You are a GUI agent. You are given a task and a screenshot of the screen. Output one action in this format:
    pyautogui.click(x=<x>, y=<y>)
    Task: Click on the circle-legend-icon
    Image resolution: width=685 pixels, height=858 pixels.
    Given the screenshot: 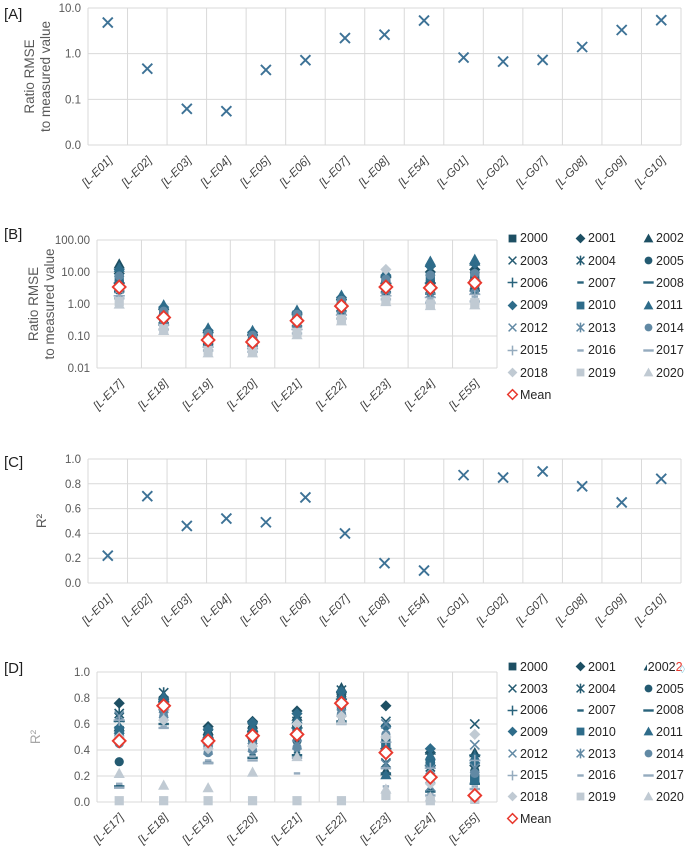 What is the action you would take?
    pyautogui.click(x=648, y=753)
    